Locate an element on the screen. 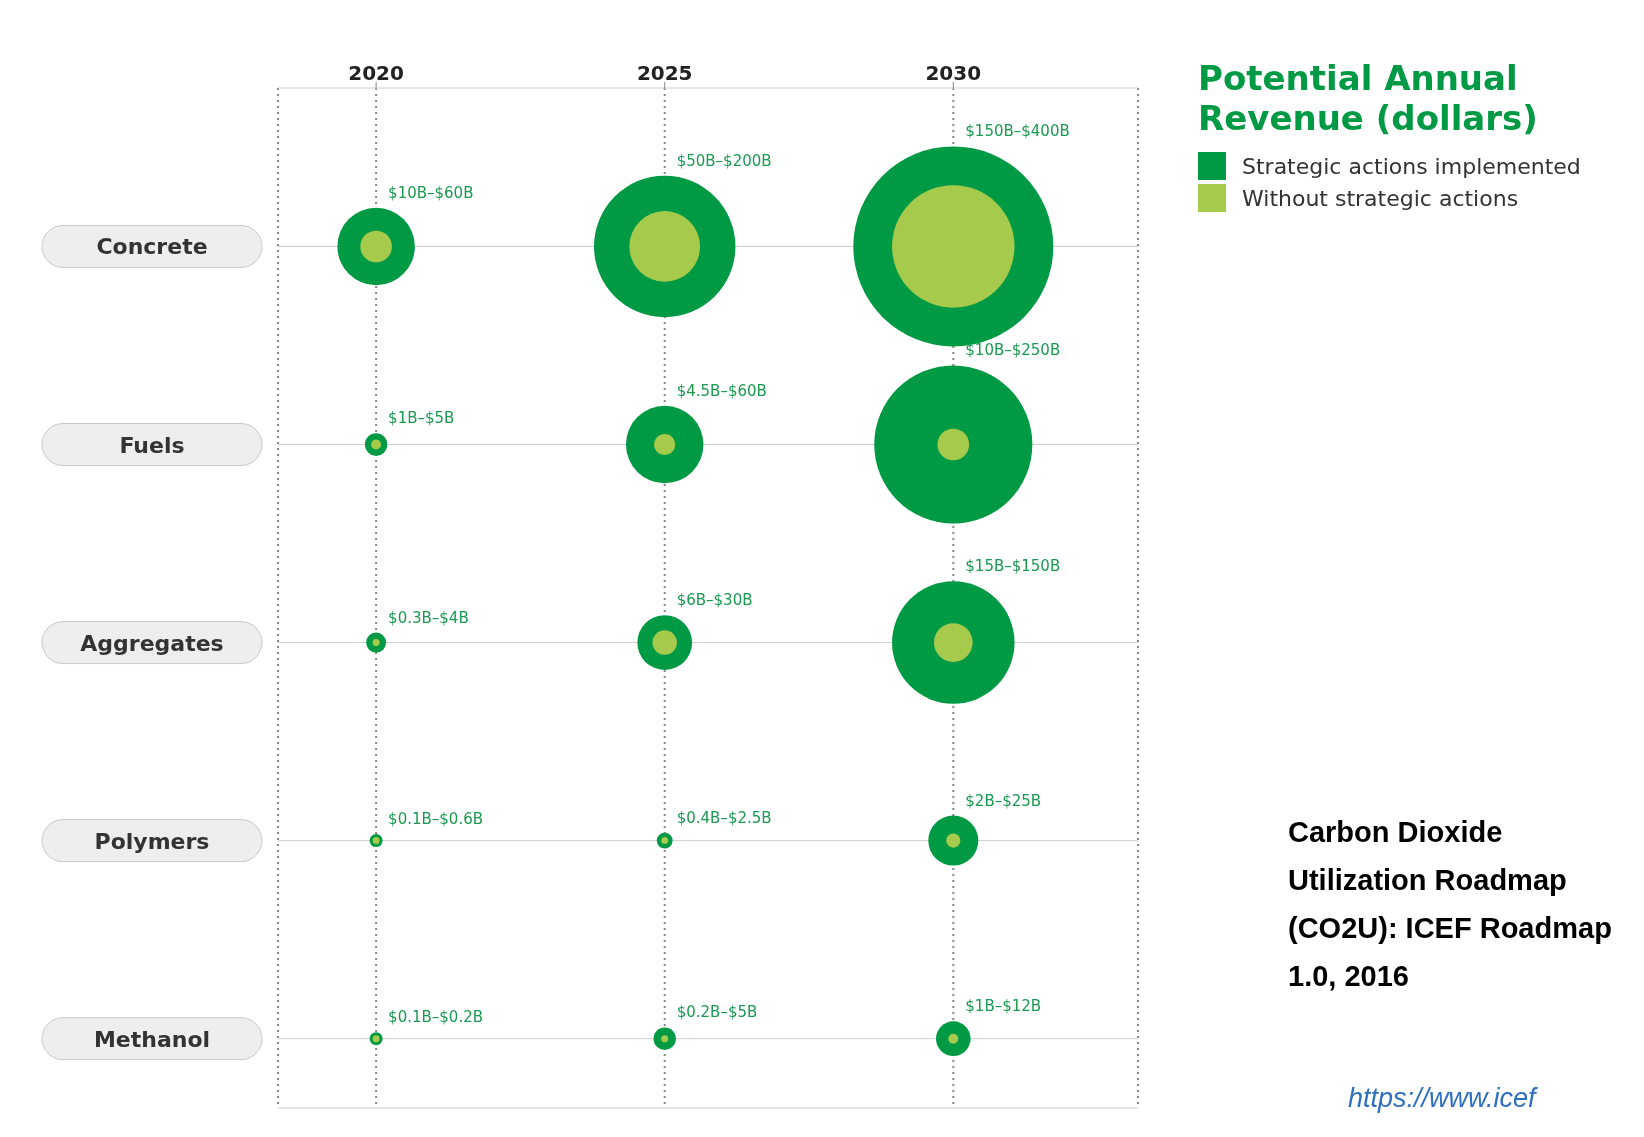 This screenshot has width=1644, height=1137. data-label: $6B–$30B is located at coordinates (714, 600).